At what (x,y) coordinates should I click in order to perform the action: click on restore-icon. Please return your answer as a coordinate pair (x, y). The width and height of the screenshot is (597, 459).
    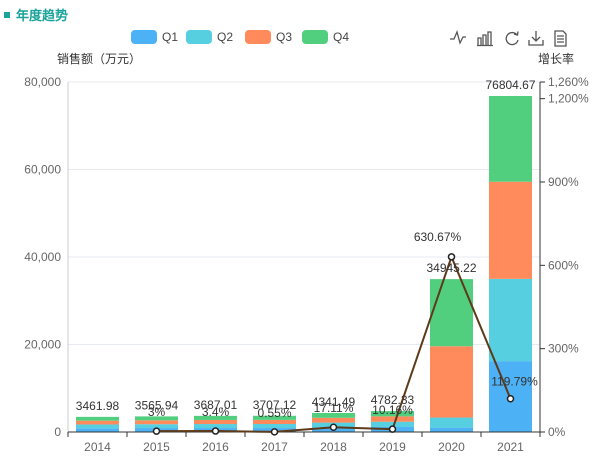
    Looking at the image, I should click on (512, 38).